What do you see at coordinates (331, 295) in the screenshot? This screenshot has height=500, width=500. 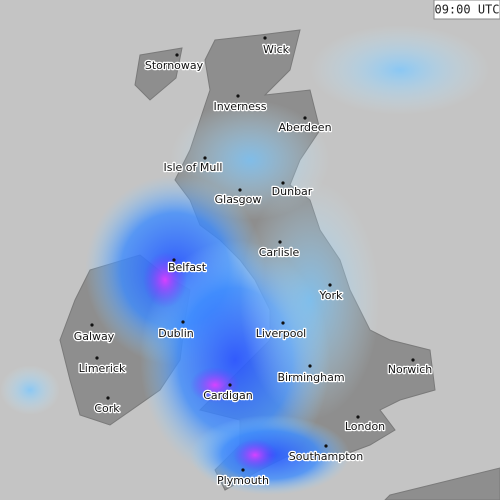 I see `city-label: York` at bounding box center [331, 295].